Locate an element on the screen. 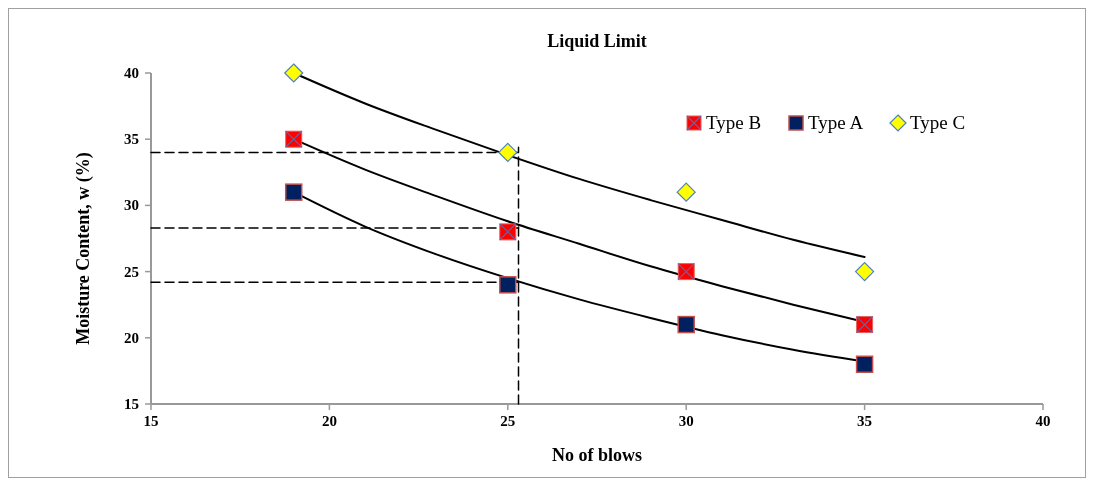 The height and width of the screenshot is (486, 1094). y-axis-title: Moisture Content, w (%) is located at coordinates (83, 248).